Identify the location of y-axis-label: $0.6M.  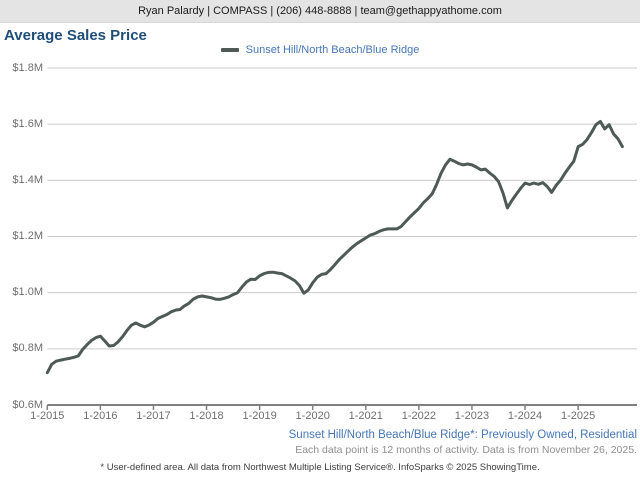
(27, 404).